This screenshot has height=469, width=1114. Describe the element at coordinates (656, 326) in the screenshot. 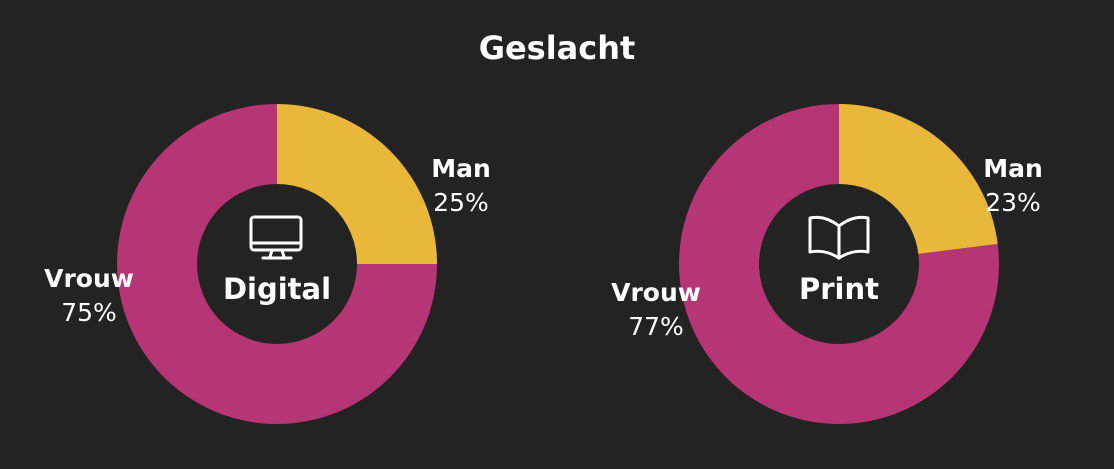

I see `slice-value: 77%` at that location.